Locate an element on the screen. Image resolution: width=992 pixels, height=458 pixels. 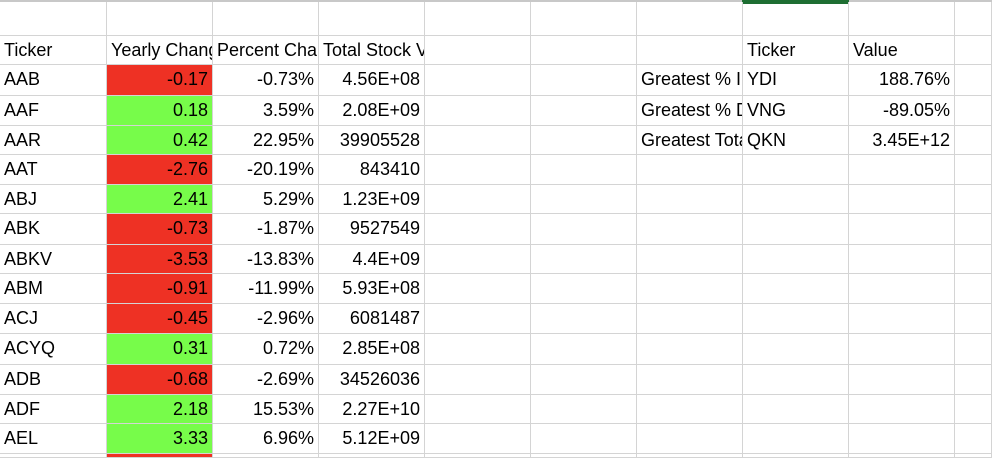
ticker-cell: AAF is located at coordinates (53, 111).